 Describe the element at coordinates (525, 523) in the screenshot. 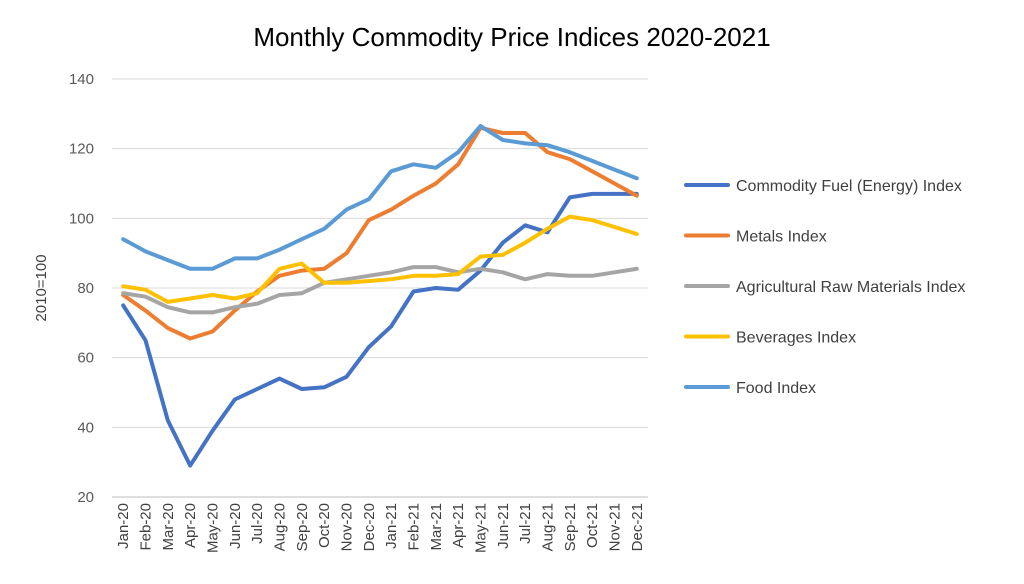

I see `x-tick-label: Jul-21` at that location.